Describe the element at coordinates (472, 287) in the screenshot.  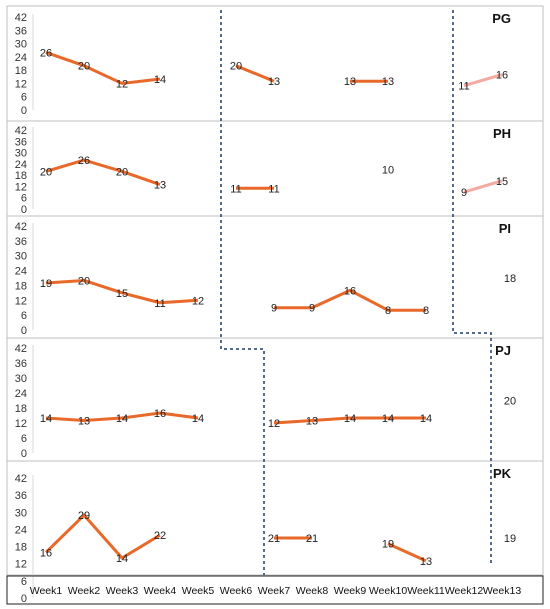
I see `divider-line` at that location.